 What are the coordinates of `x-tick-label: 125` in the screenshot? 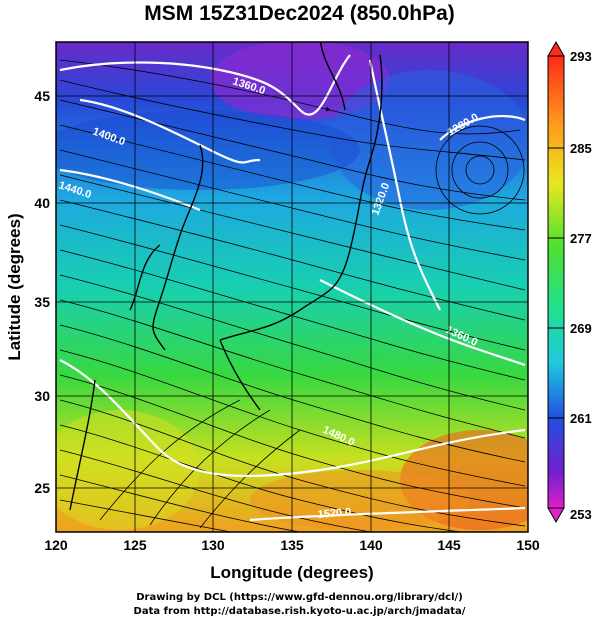 It's located at (135, 545).